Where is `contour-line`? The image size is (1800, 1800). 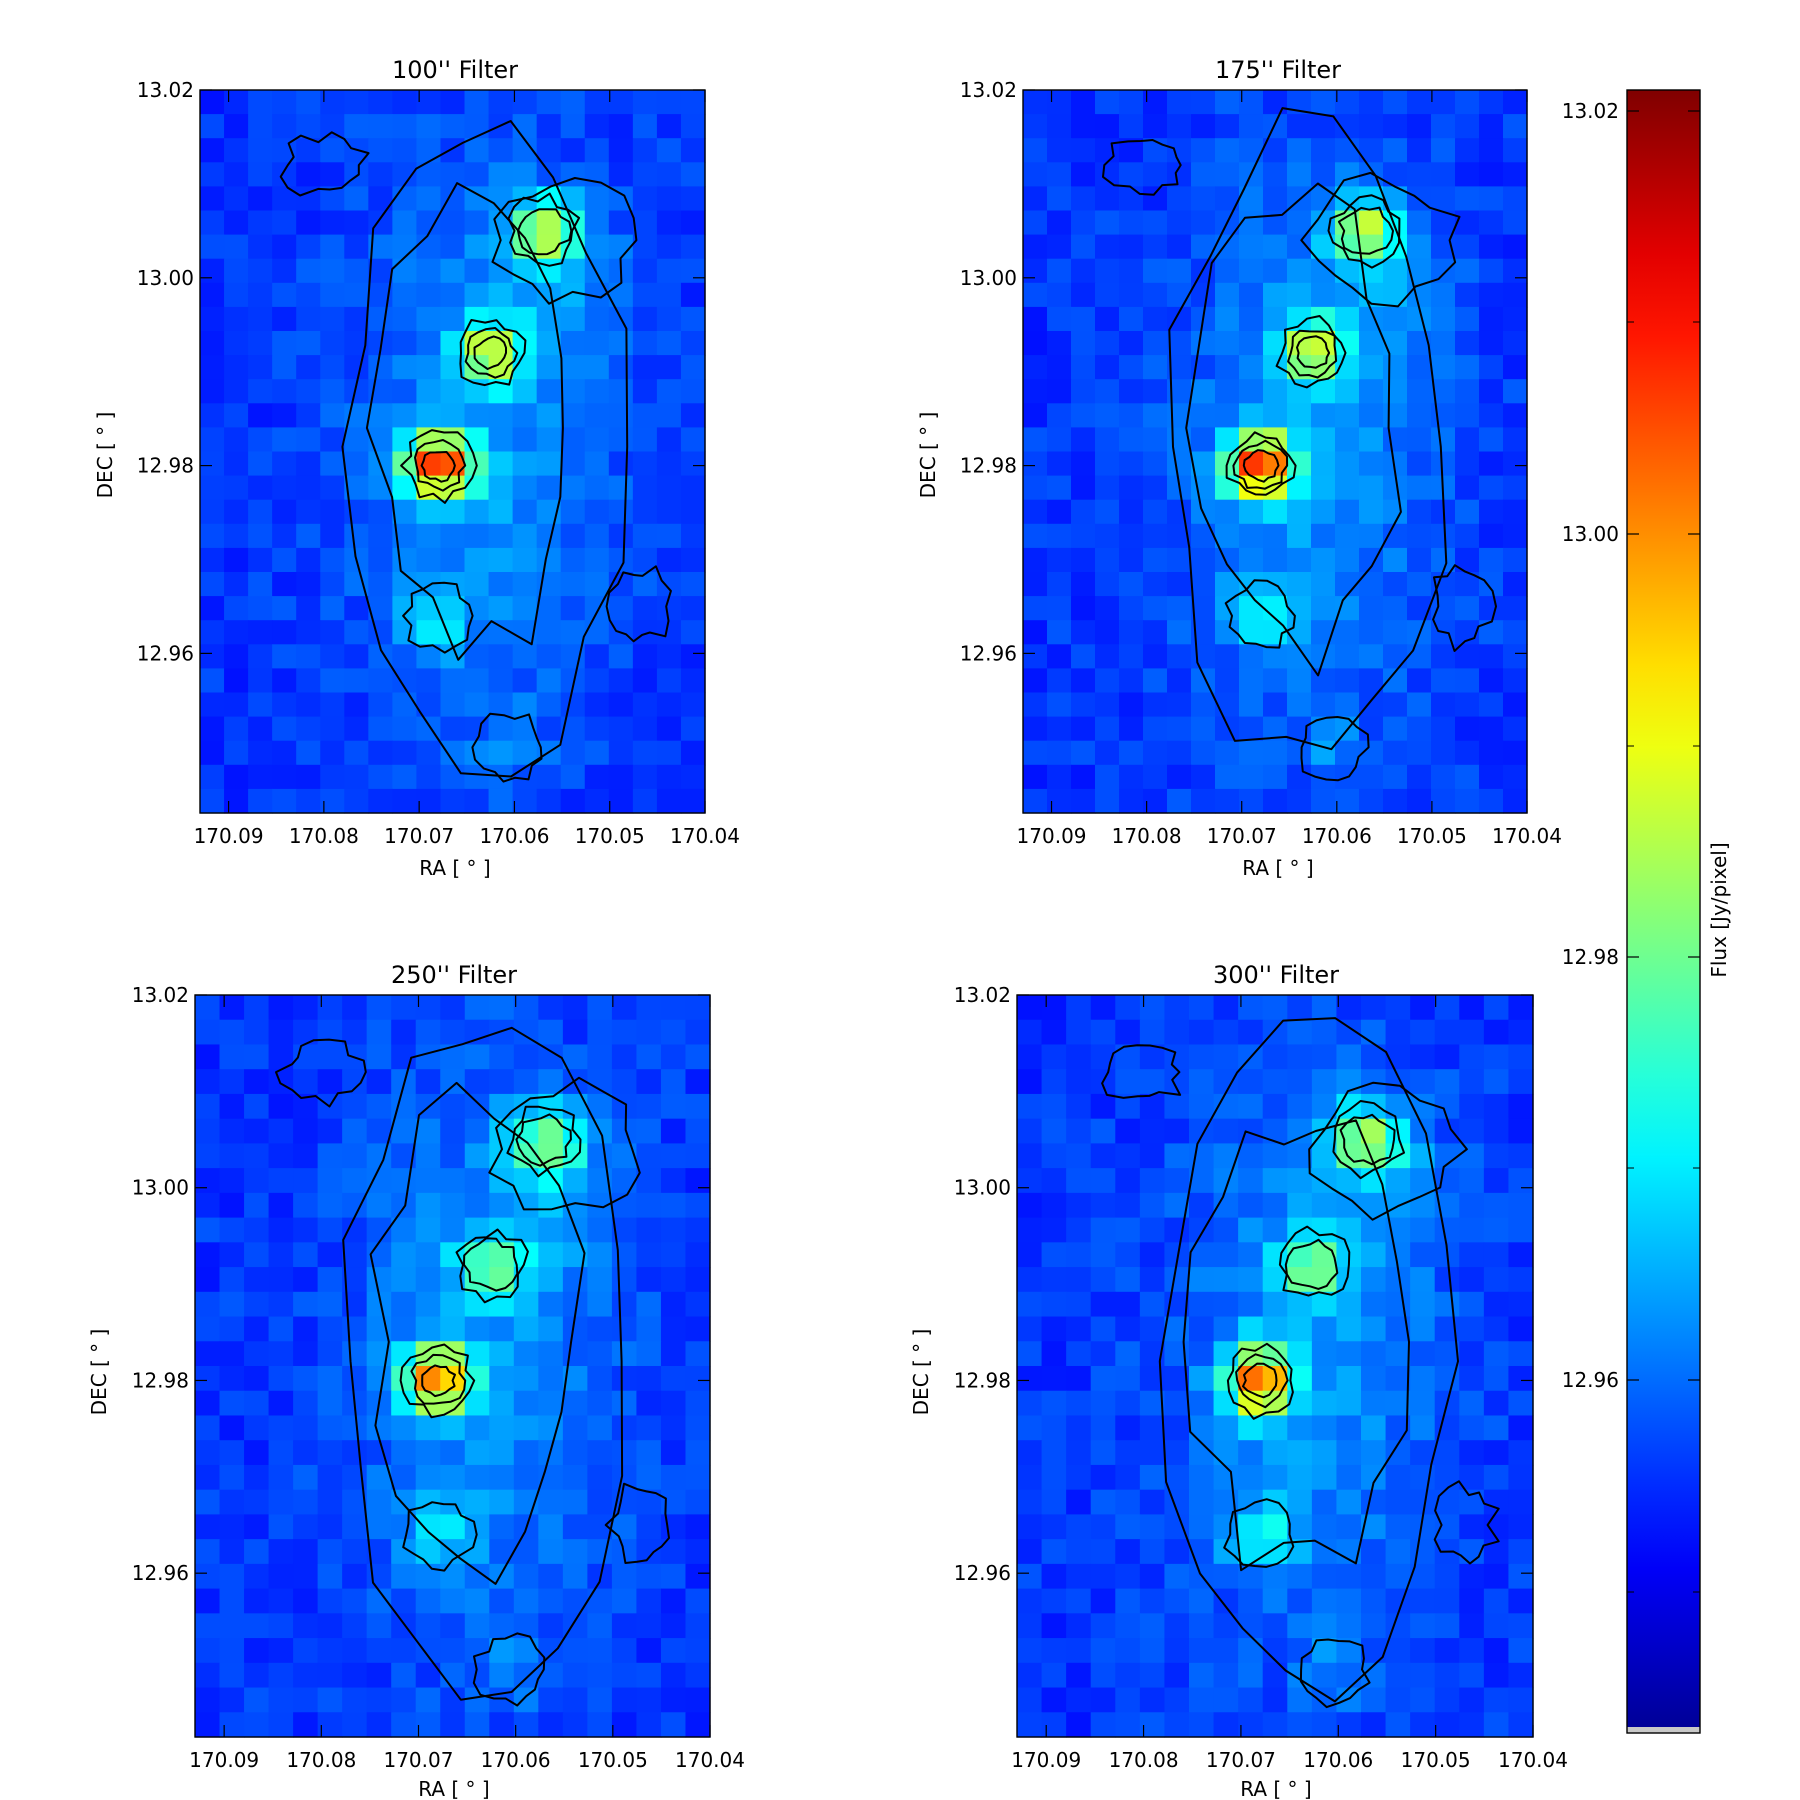 contour-line is located at coordinates (492, 1266).